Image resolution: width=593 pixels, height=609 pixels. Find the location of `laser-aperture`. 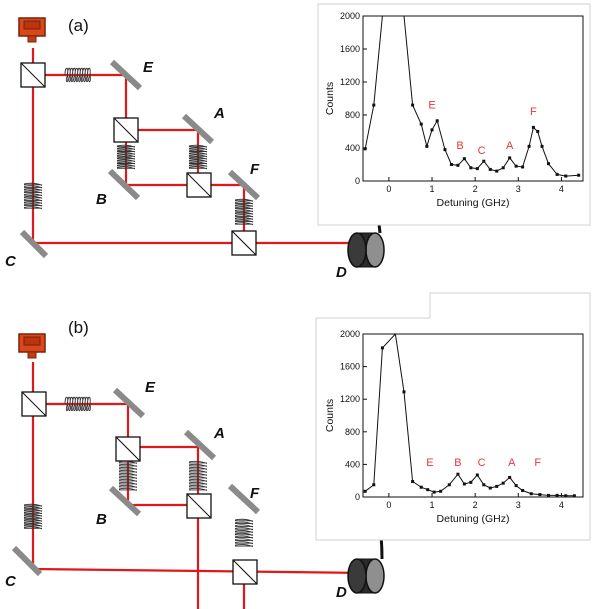

laser-aperture is located at coordinates (32, 39).